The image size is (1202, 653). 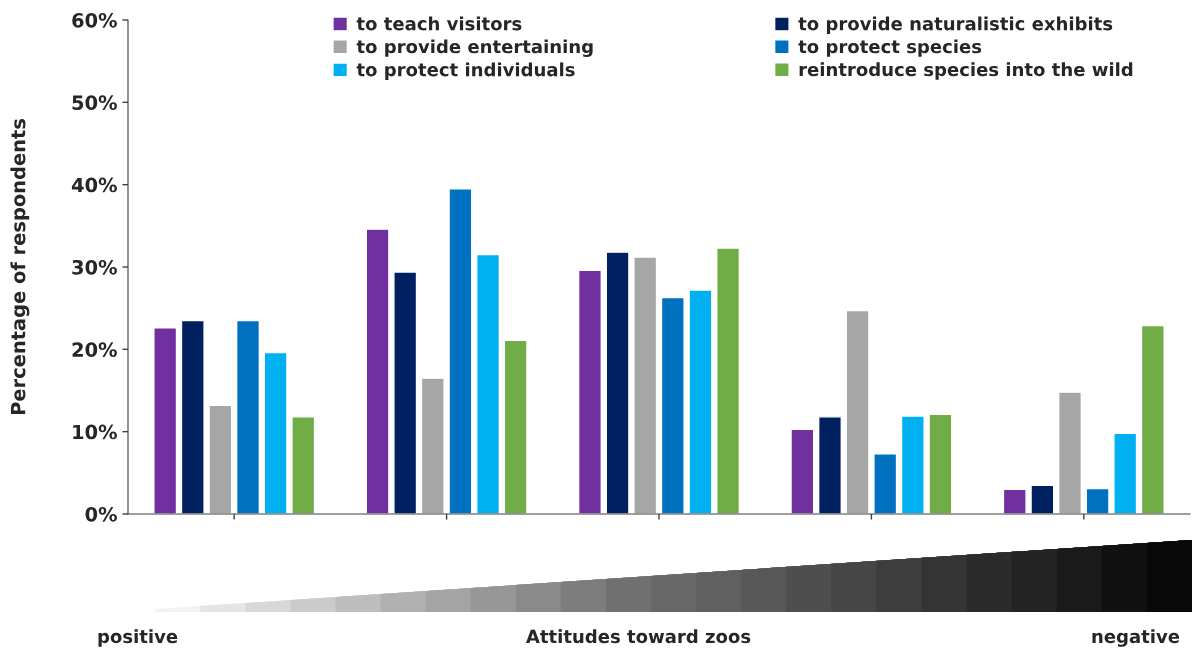 What do you see at coordinates (1136, 638) in the screenshot?
I see `text: negative` at bounding box center [1136, 638].